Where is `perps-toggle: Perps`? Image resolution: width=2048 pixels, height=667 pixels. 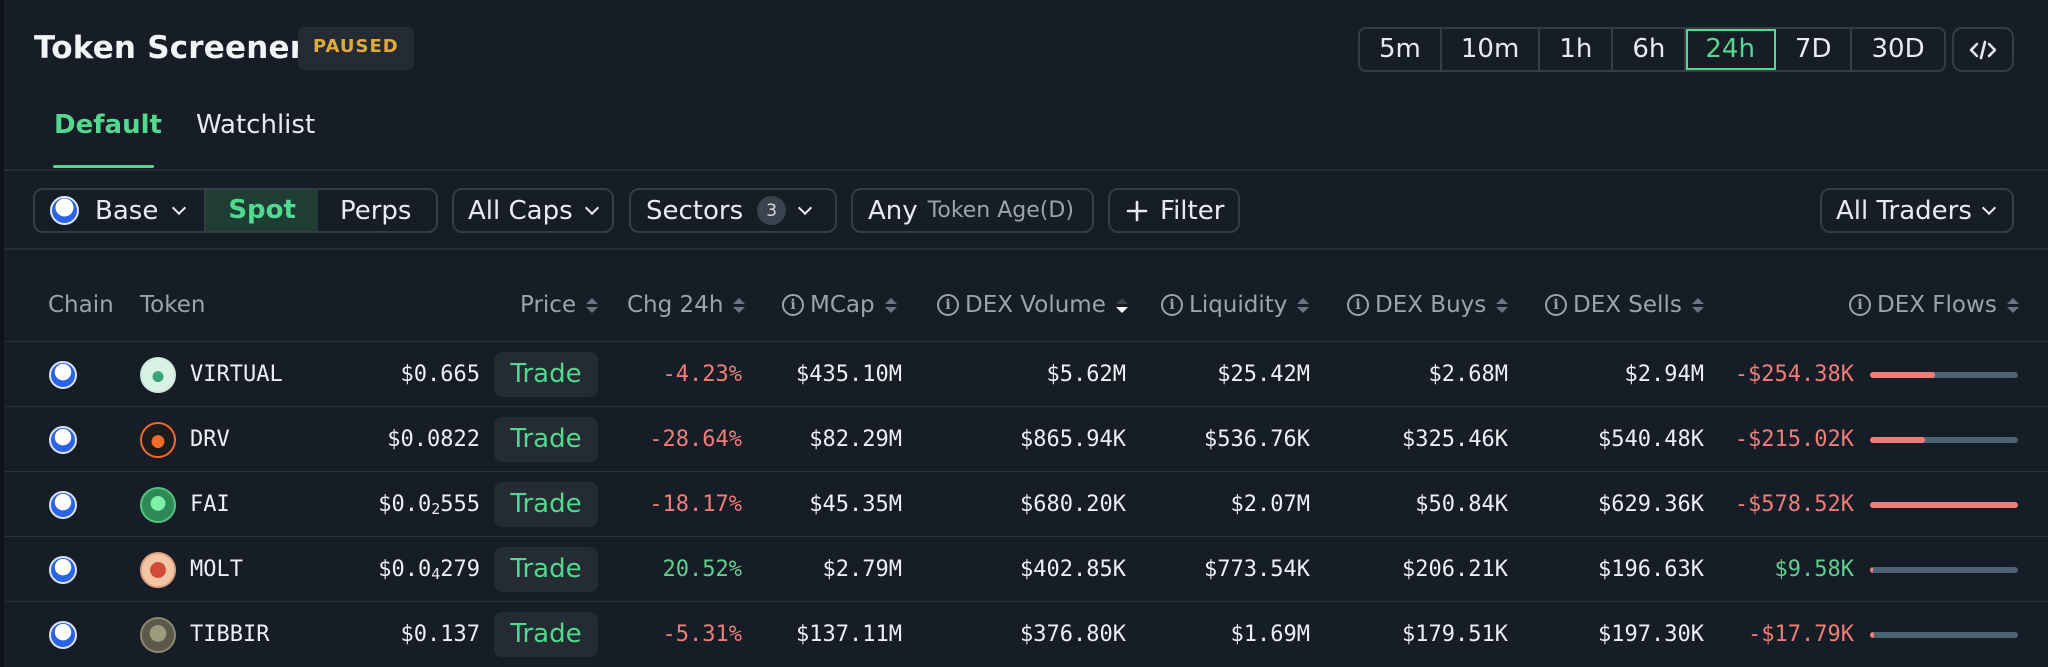
perps-toggle: Perps is located at coordinates (375, 210).